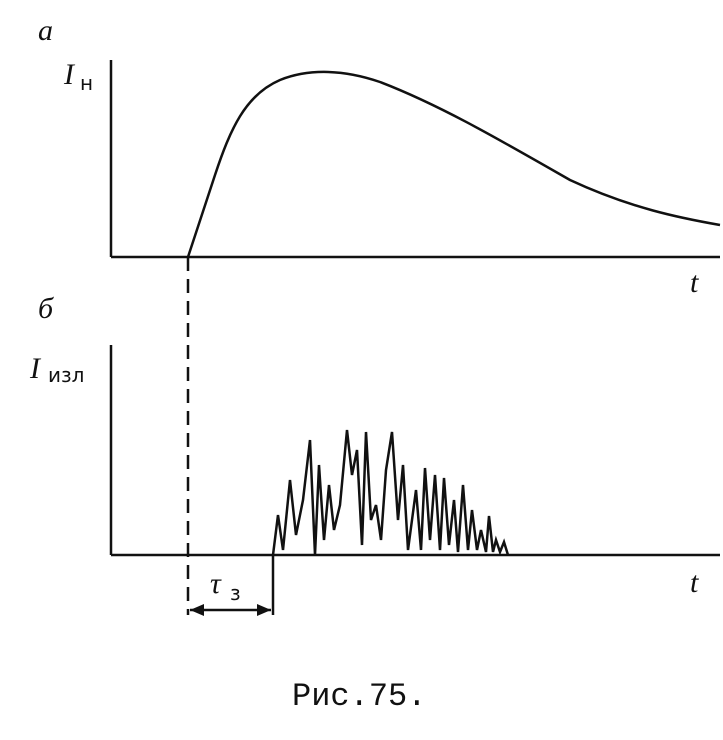 This screenshot has height=740, width=723. Describe the element at coordinates (66, 375) in the screenshot. I see `y-axis-subscript: изл` at that location.